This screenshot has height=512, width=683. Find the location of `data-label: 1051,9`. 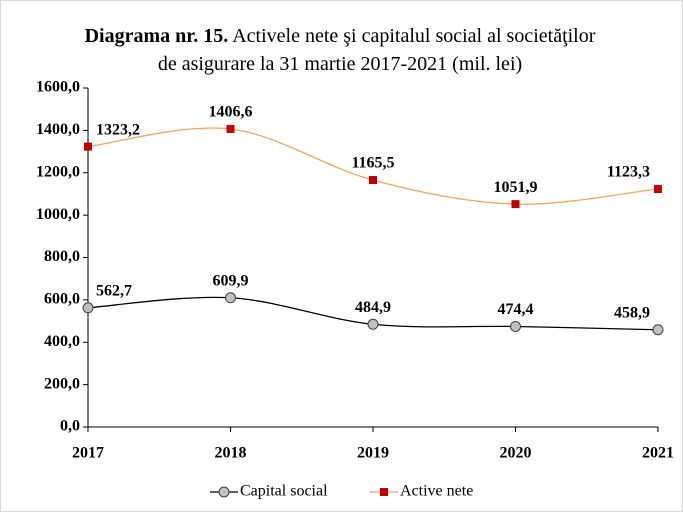

data-label: 1051,9 is located at coordinates (516, 187).